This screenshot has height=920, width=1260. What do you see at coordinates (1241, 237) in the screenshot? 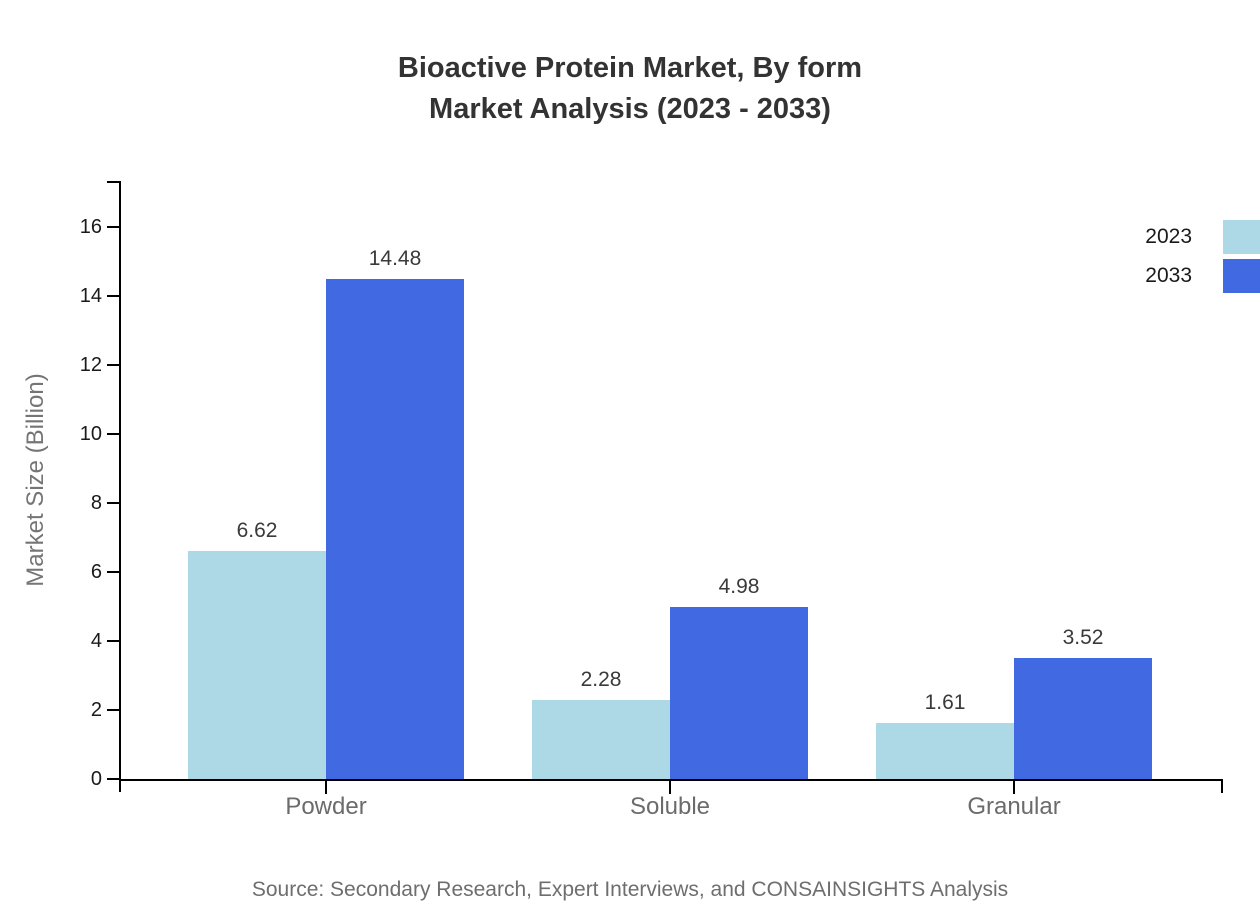
I see `legend-swatch-2023` at bounding box center [1241, 237].